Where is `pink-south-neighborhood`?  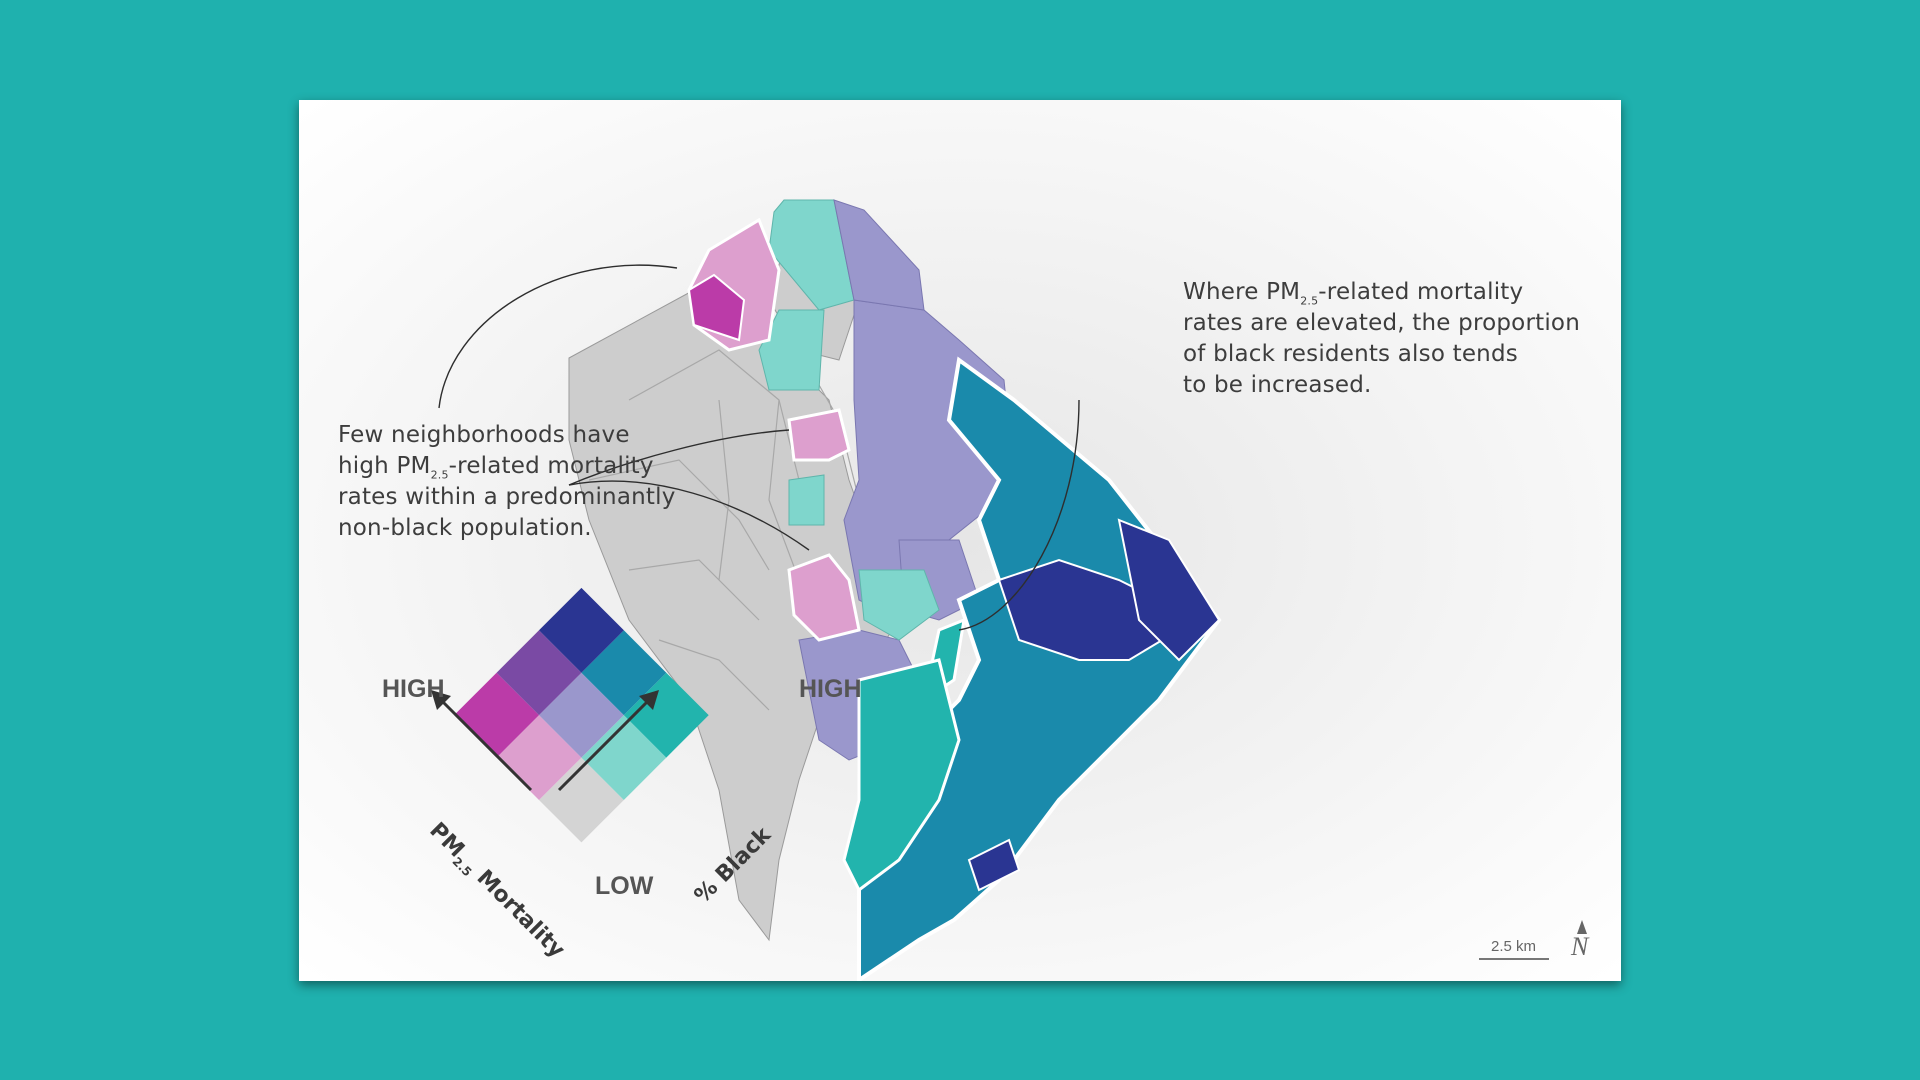
pink-south-neighborhood is located at coordinates (824, 597).